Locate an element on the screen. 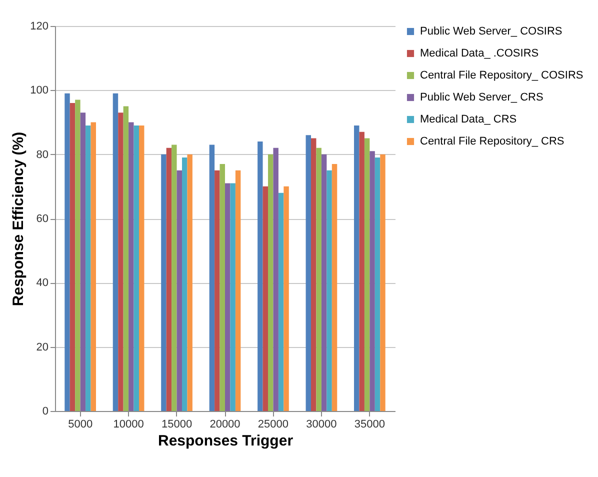 This screenshot has width=598, height=477. legend-label: Medical Data_ CRS is located at coordinates (468, 120).